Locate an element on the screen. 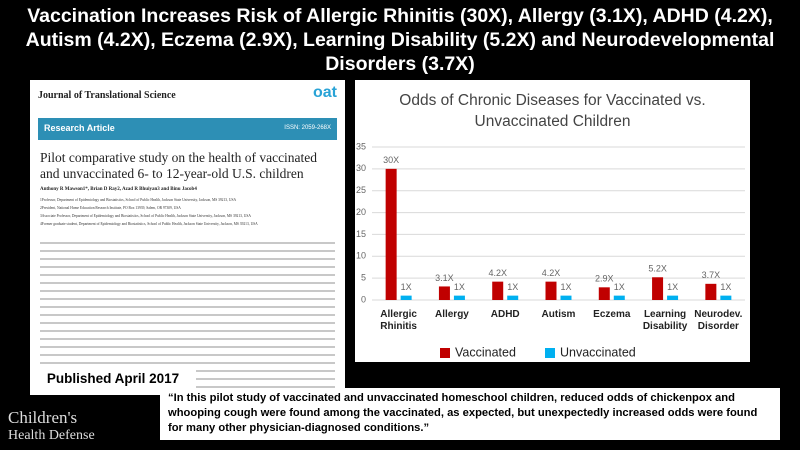 The width and height of the screenshot is (800, 450). abstract-text is located at coordinates (187, 313).